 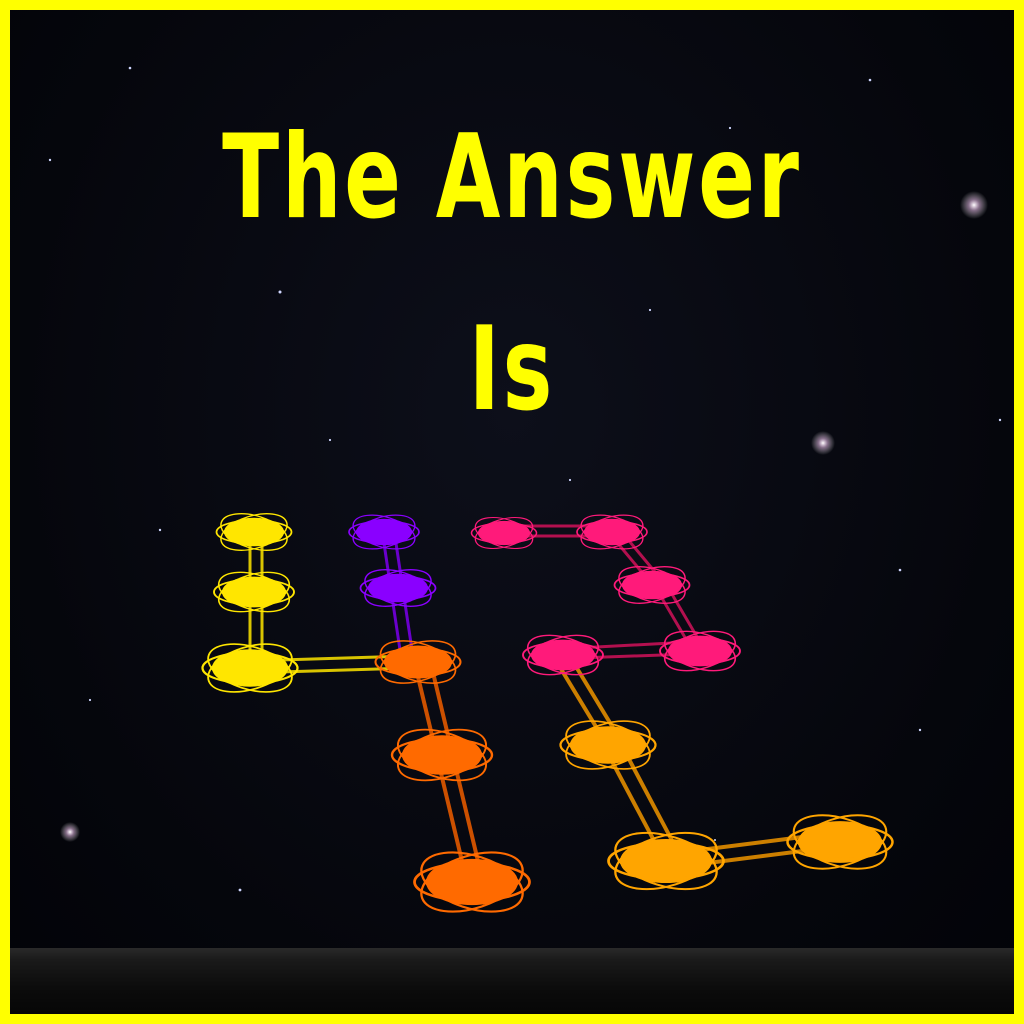 I want to click on ground-floor, so click(x=512, y=981).